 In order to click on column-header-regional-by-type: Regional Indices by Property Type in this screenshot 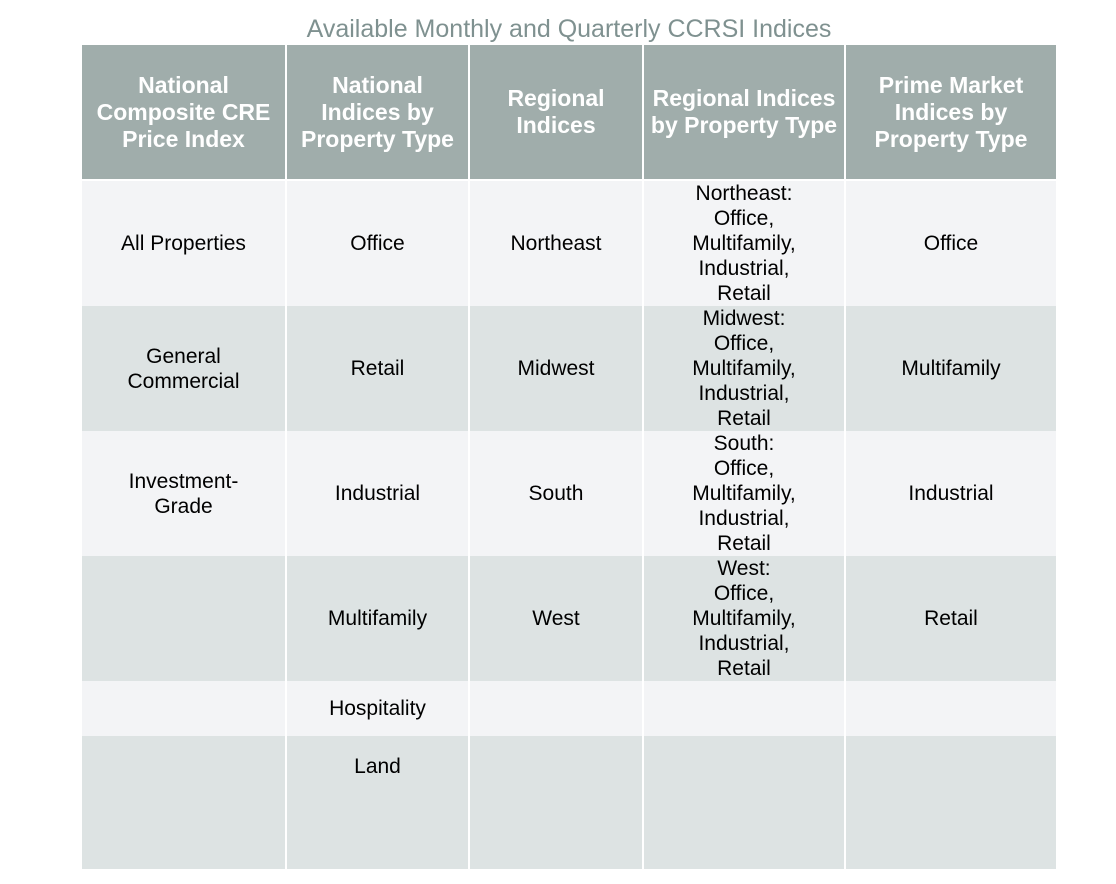, I will do `click(744, 113)`.